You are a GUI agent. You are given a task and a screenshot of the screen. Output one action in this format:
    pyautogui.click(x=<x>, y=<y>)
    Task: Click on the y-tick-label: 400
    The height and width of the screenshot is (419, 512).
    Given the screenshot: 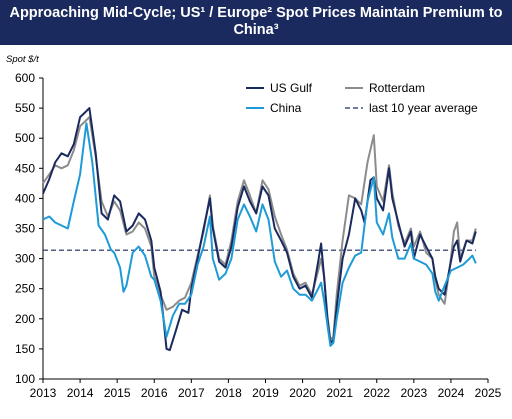 What is the action you would take?
    pyautogui.click(x=25, y=198)
    